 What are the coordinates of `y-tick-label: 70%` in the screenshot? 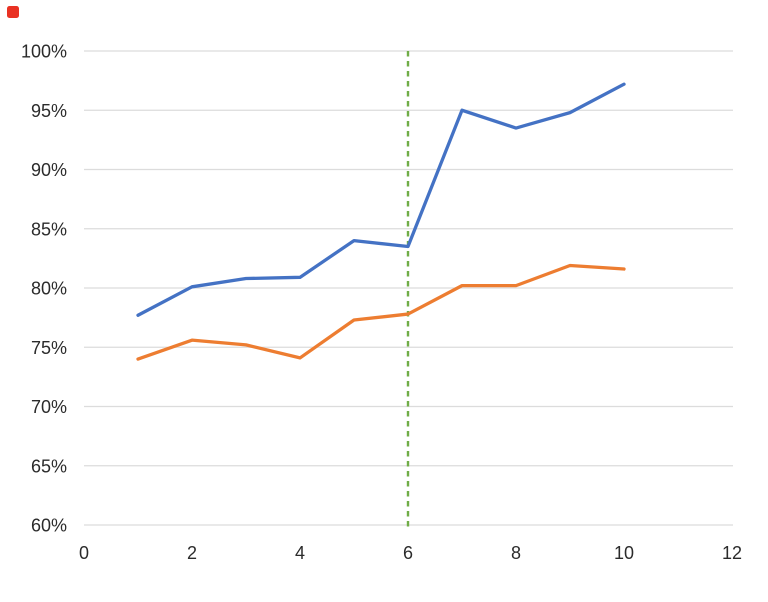 It's located at (49, 407).